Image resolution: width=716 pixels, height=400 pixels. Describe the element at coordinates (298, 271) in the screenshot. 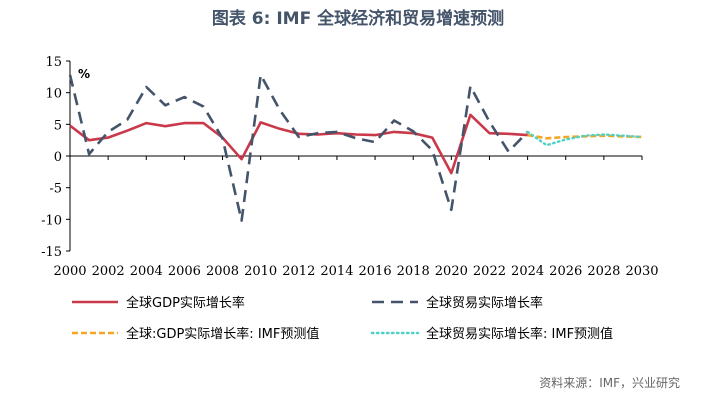

I see `x-tick-label: 2012` at that location.